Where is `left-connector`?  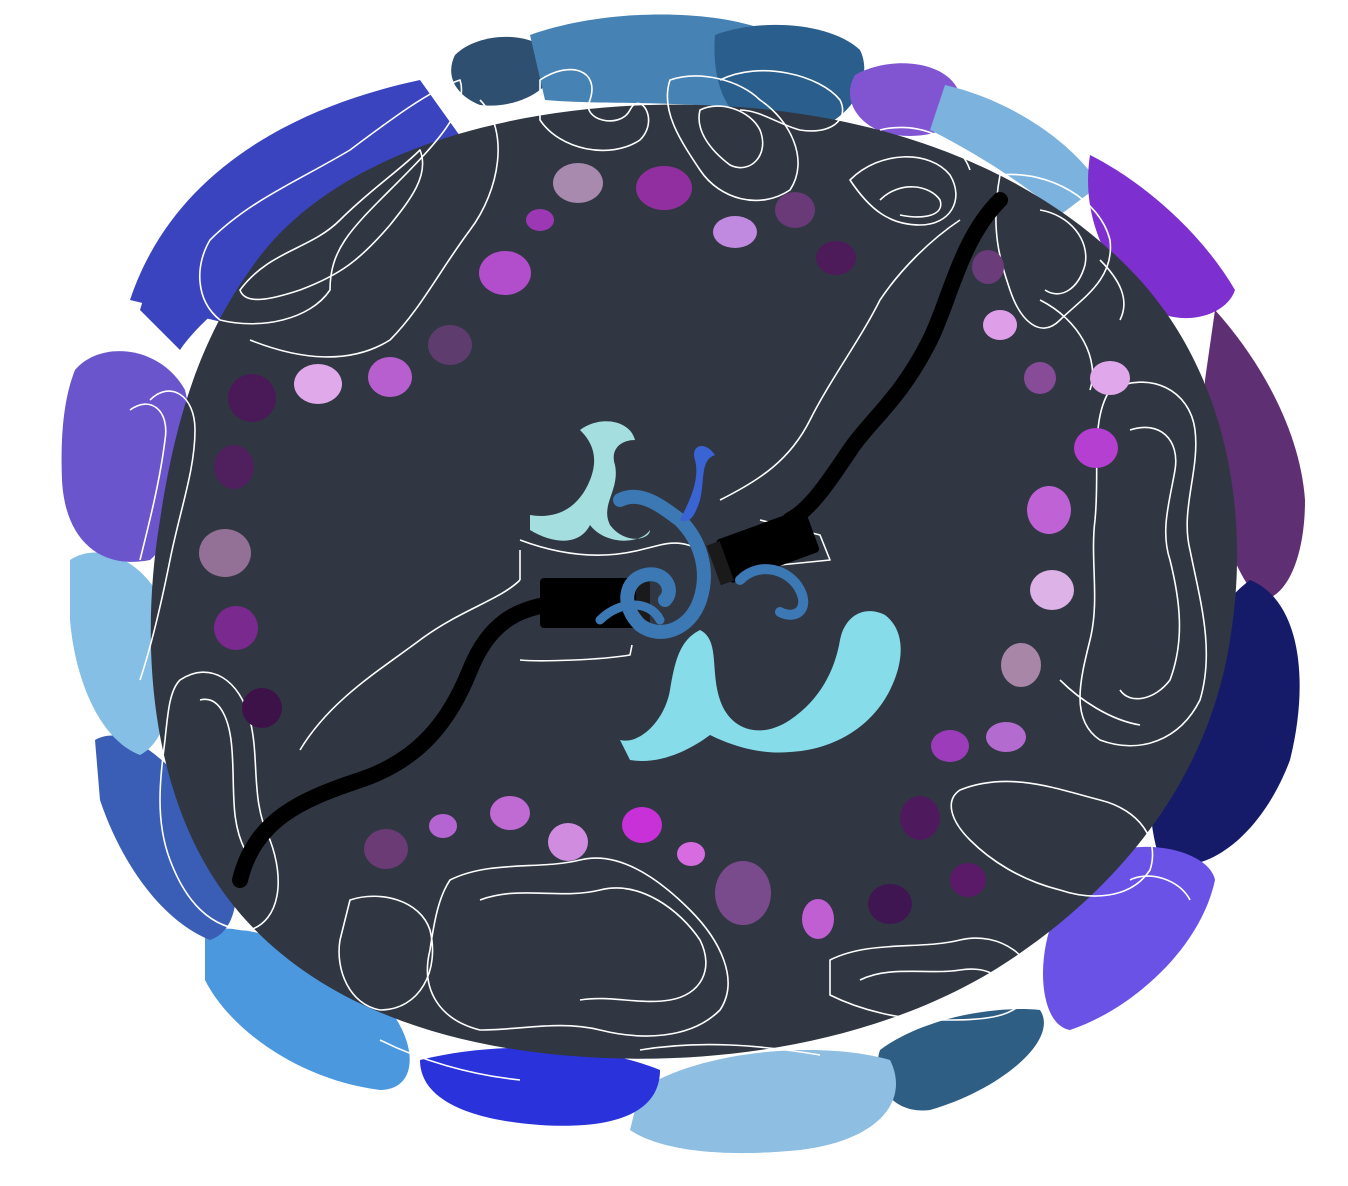
left-connector is located at coordinates (590, 603).